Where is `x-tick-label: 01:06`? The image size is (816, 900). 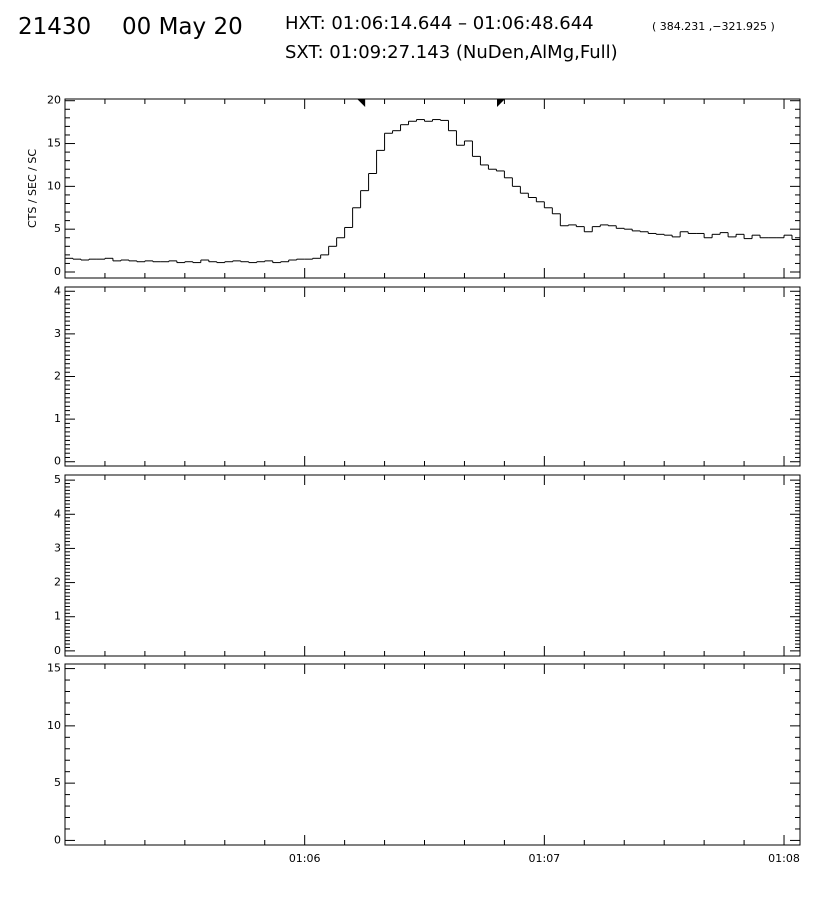 x-tick-label: 01:06 is located at coordinates (305, 858).